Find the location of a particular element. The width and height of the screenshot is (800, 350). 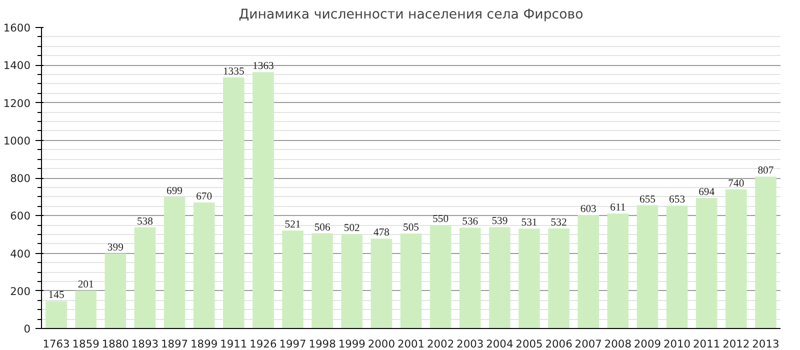

x-tick-label: 2012 is located at coordinates (736, 344).